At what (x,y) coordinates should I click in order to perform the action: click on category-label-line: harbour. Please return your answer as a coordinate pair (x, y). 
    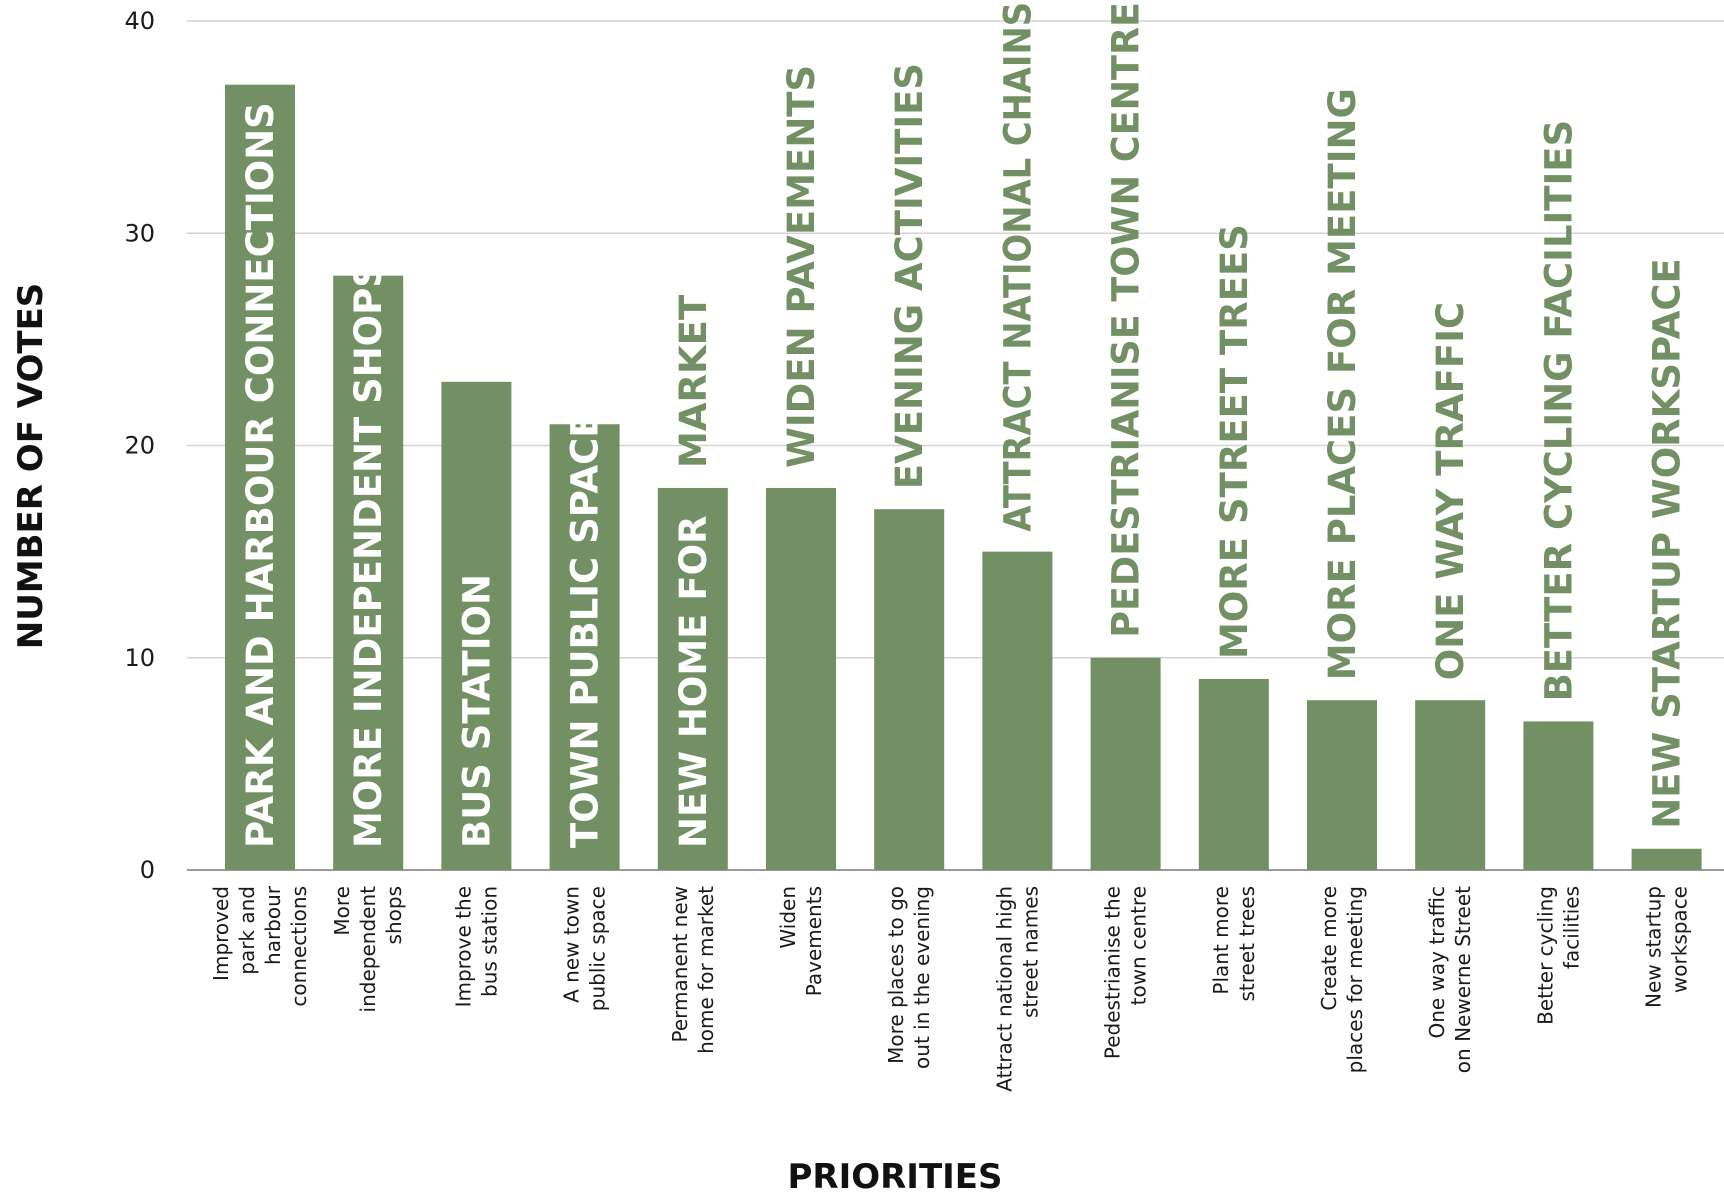
    Looking at the image, I should click on (273, 925).